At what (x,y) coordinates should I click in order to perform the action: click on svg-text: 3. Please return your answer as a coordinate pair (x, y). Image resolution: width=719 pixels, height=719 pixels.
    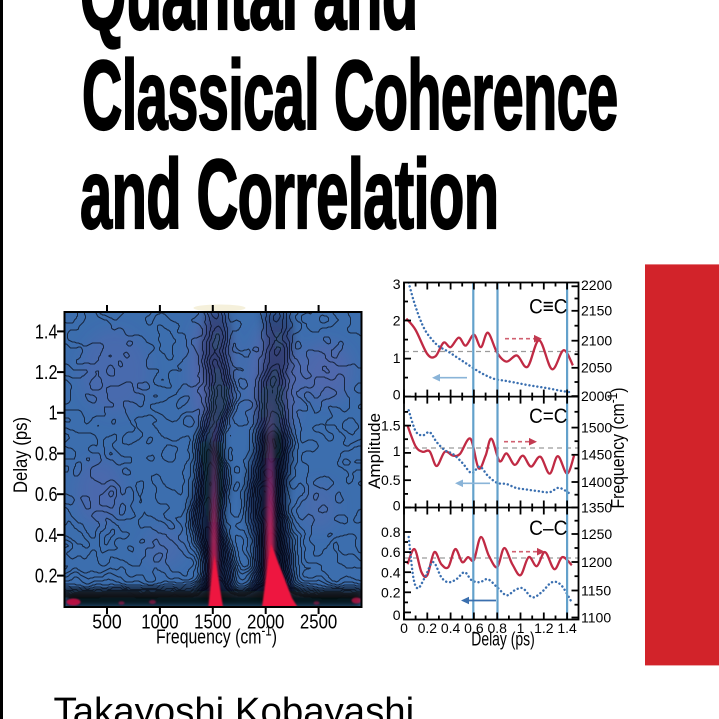
    Looking at the image, I should click on (397, 284).